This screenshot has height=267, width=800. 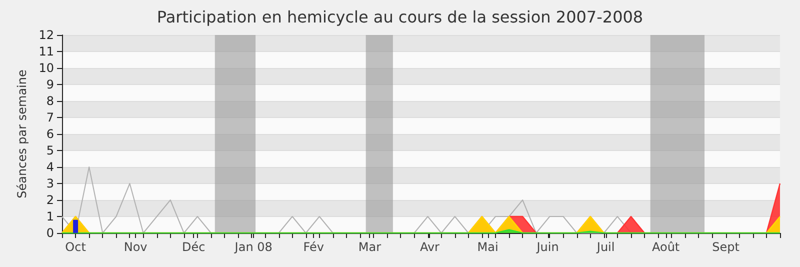 I want to click on y-tick-label: 8, so click(x=50, y=101).